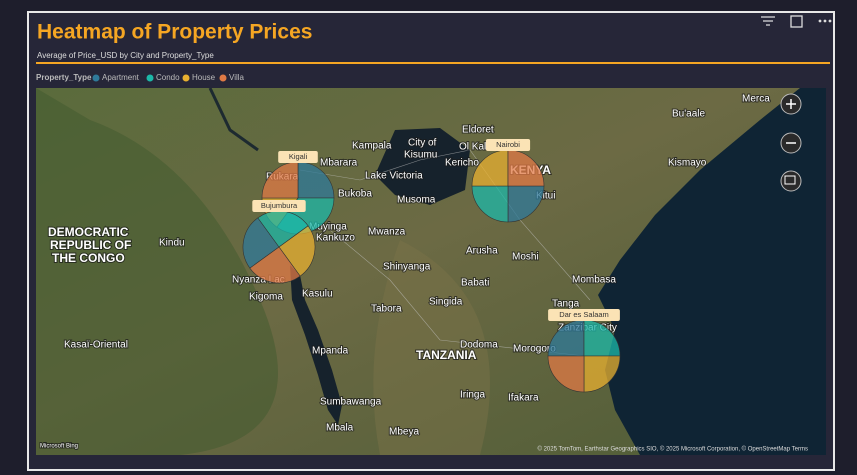  I want to click on place-label: Lake Victoria, so click(394, 176).